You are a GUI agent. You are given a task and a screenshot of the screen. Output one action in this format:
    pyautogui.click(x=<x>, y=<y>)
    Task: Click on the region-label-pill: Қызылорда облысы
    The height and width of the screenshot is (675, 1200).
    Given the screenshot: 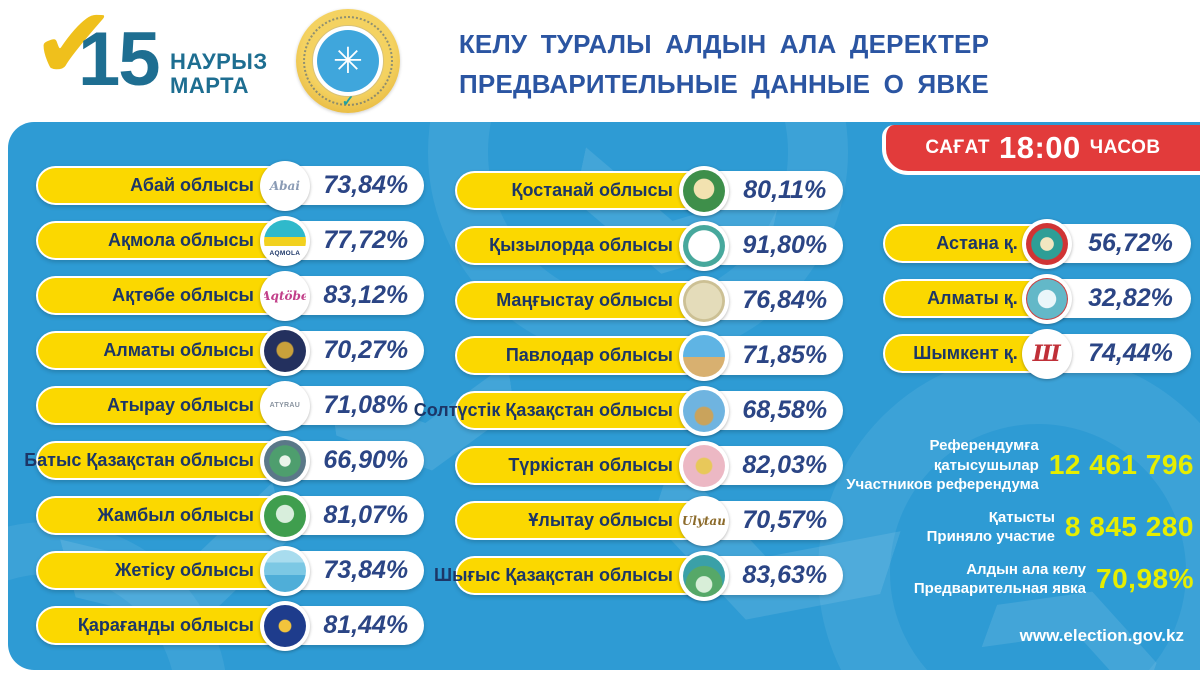 What is the action you would take?
    pyautogui.click(x=588, y=245)
    